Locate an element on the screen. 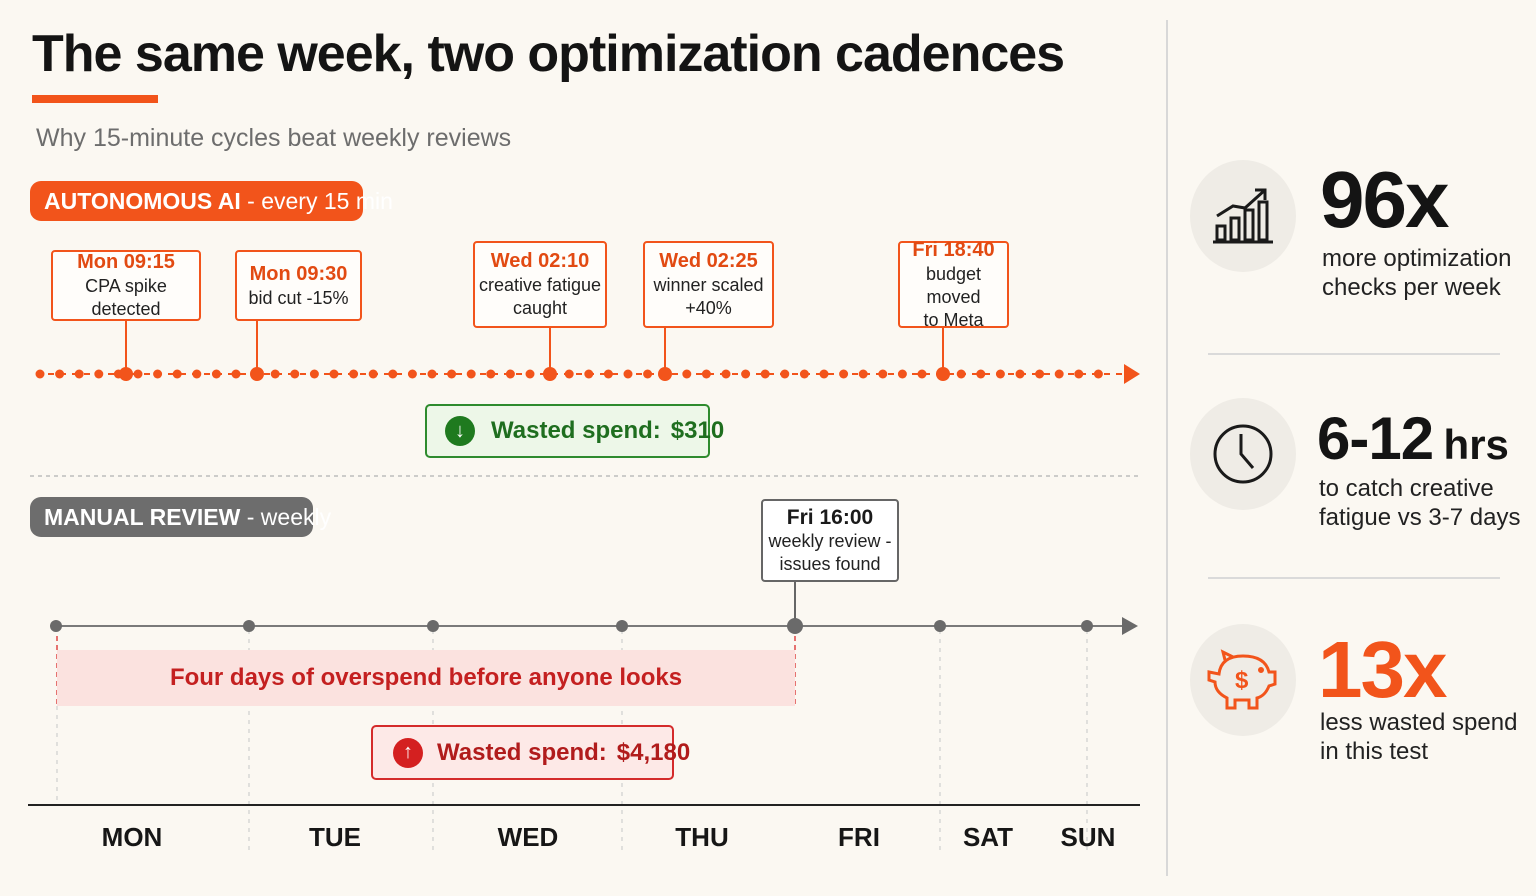 The image size is (1536, 896). stat-unit: hrs is located at coordinates (1476, 444).